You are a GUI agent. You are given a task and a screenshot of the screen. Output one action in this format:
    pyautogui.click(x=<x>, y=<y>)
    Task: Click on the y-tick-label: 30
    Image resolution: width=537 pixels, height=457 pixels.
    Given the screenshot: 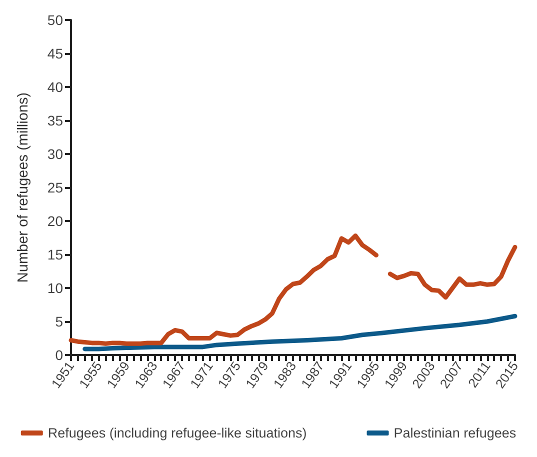 What is the action you would take?
    pyautogui.click(x=55, y=154)
    